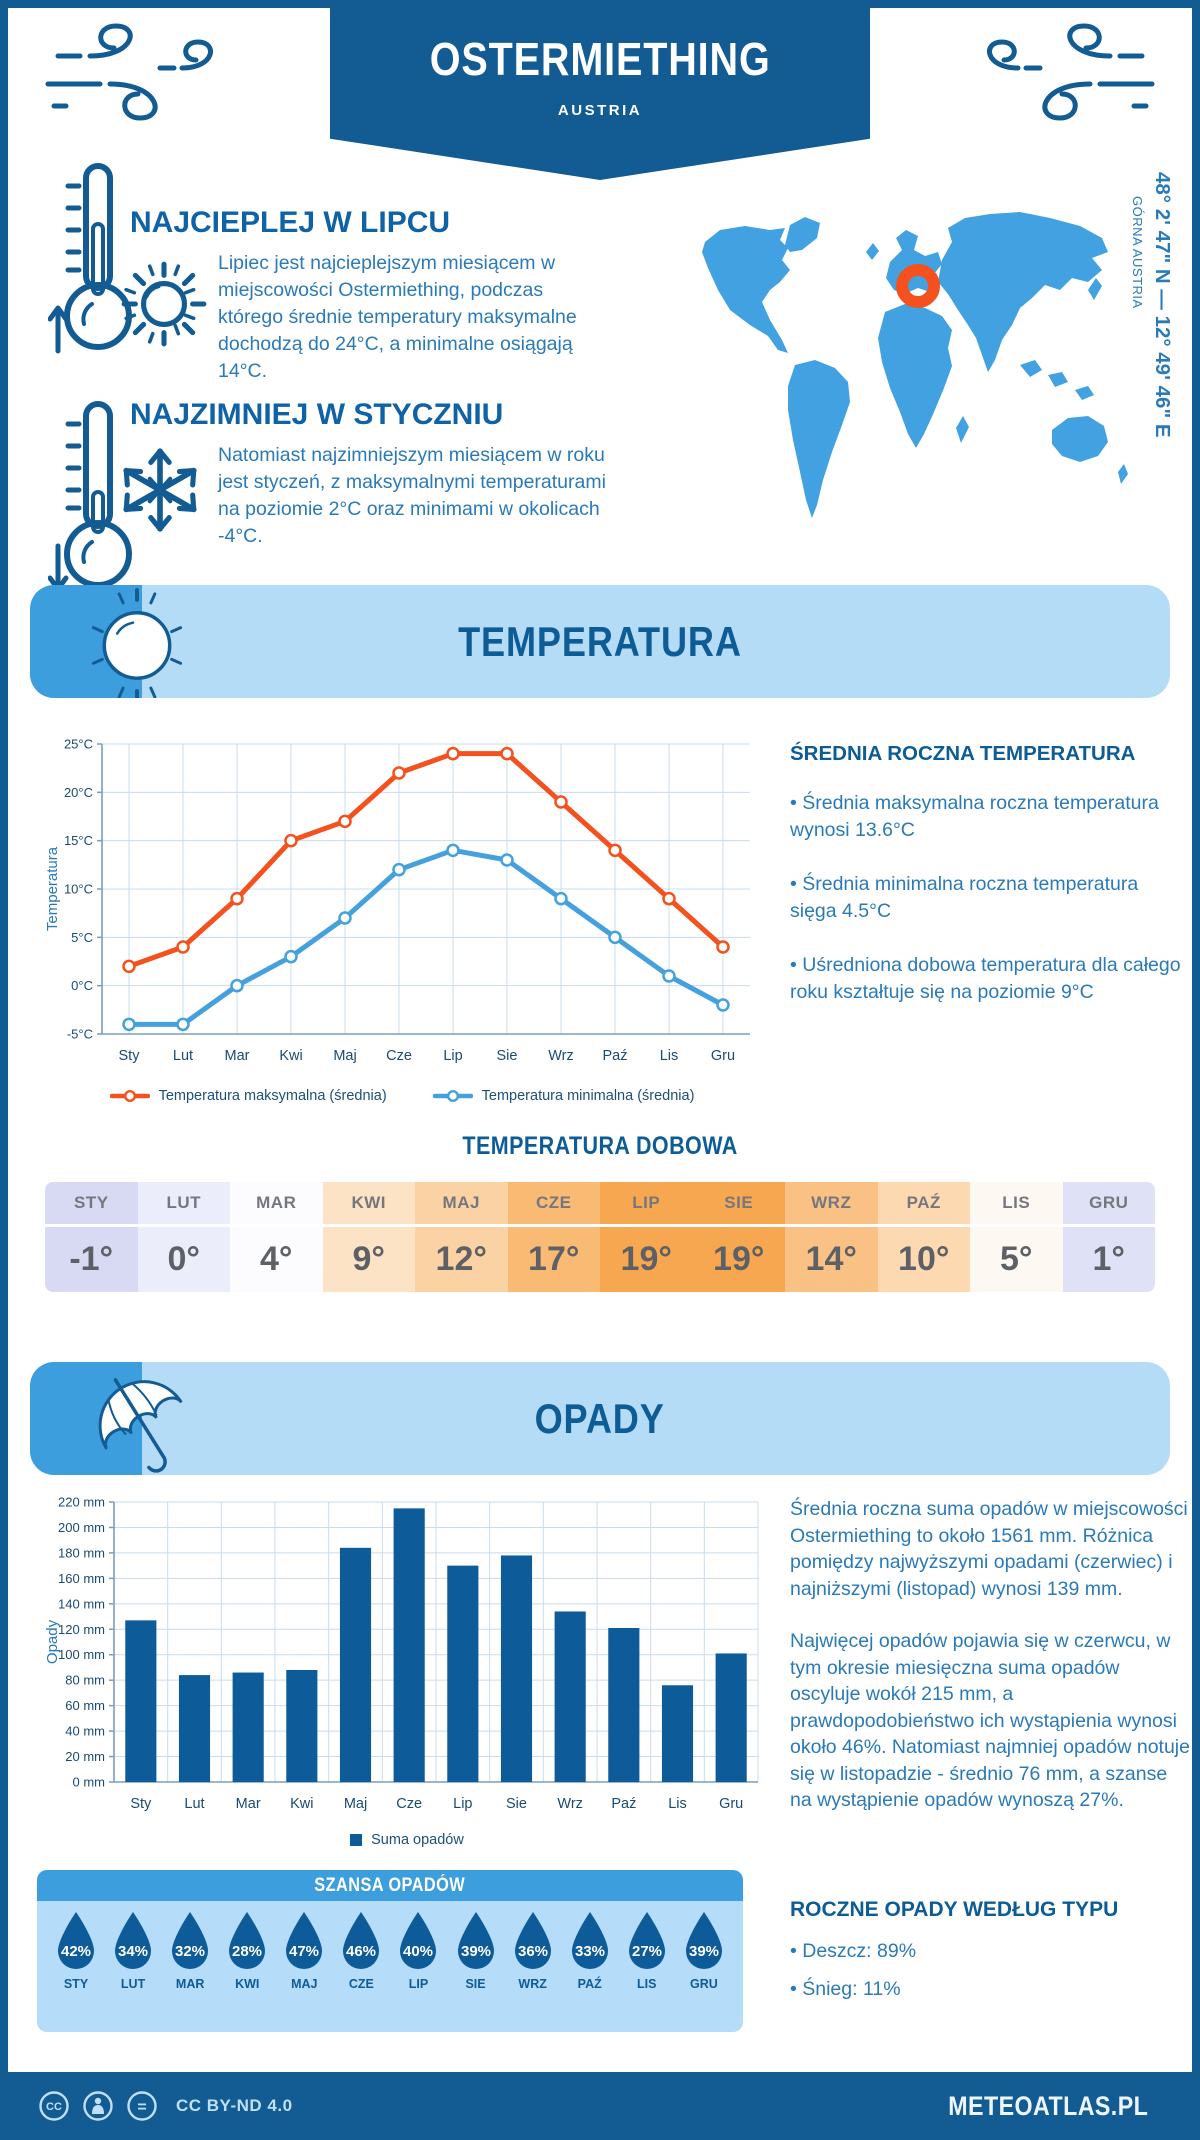  What do you see at coordinates (355, 1804) in the screenshot?
I see `svg-text: Maj` at bounding box center [355, 1804].